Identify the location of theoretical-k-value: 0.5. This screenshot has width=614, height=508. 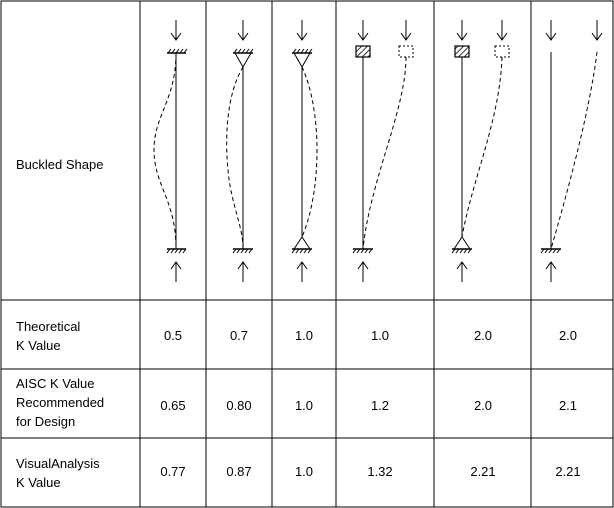
(173, 335).